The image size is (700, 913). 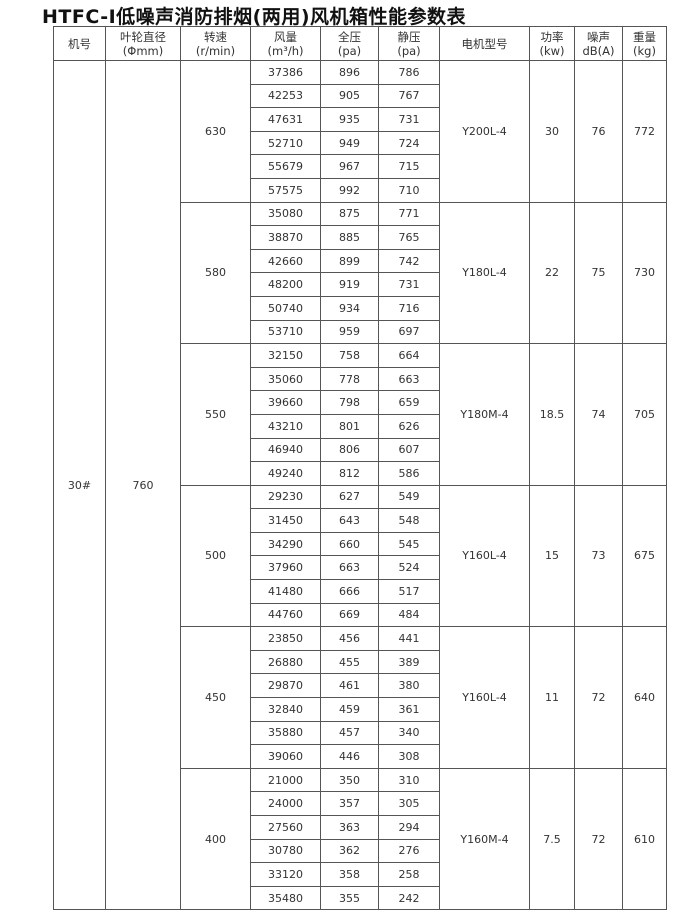 What do you see at coordinates (349, 450) in the screenshot?
I see `total-pressure-cell: 806` at bounding box center [349, 450].